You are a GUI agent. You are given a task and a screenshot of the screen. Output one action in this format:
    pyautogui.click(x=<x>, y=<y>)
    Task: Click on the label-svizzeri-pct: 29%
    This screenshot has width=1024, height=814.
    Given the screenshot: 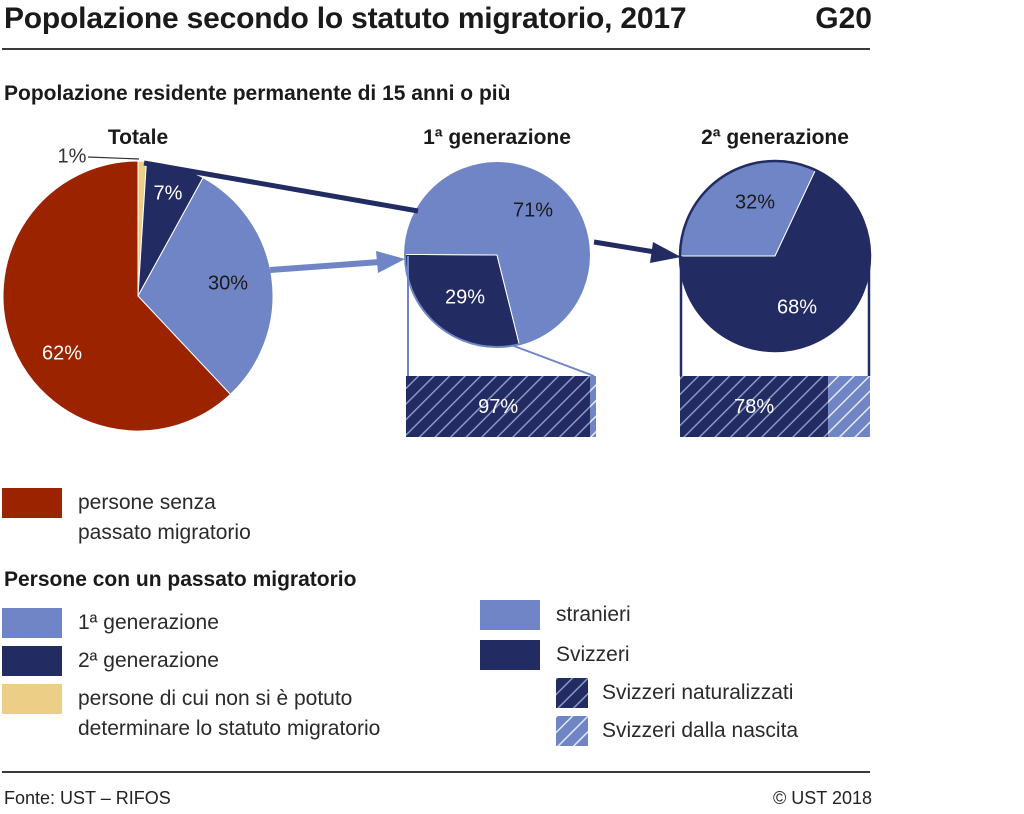 What is the action you would take?
    pyautogui.click(x=465, y=297)
    